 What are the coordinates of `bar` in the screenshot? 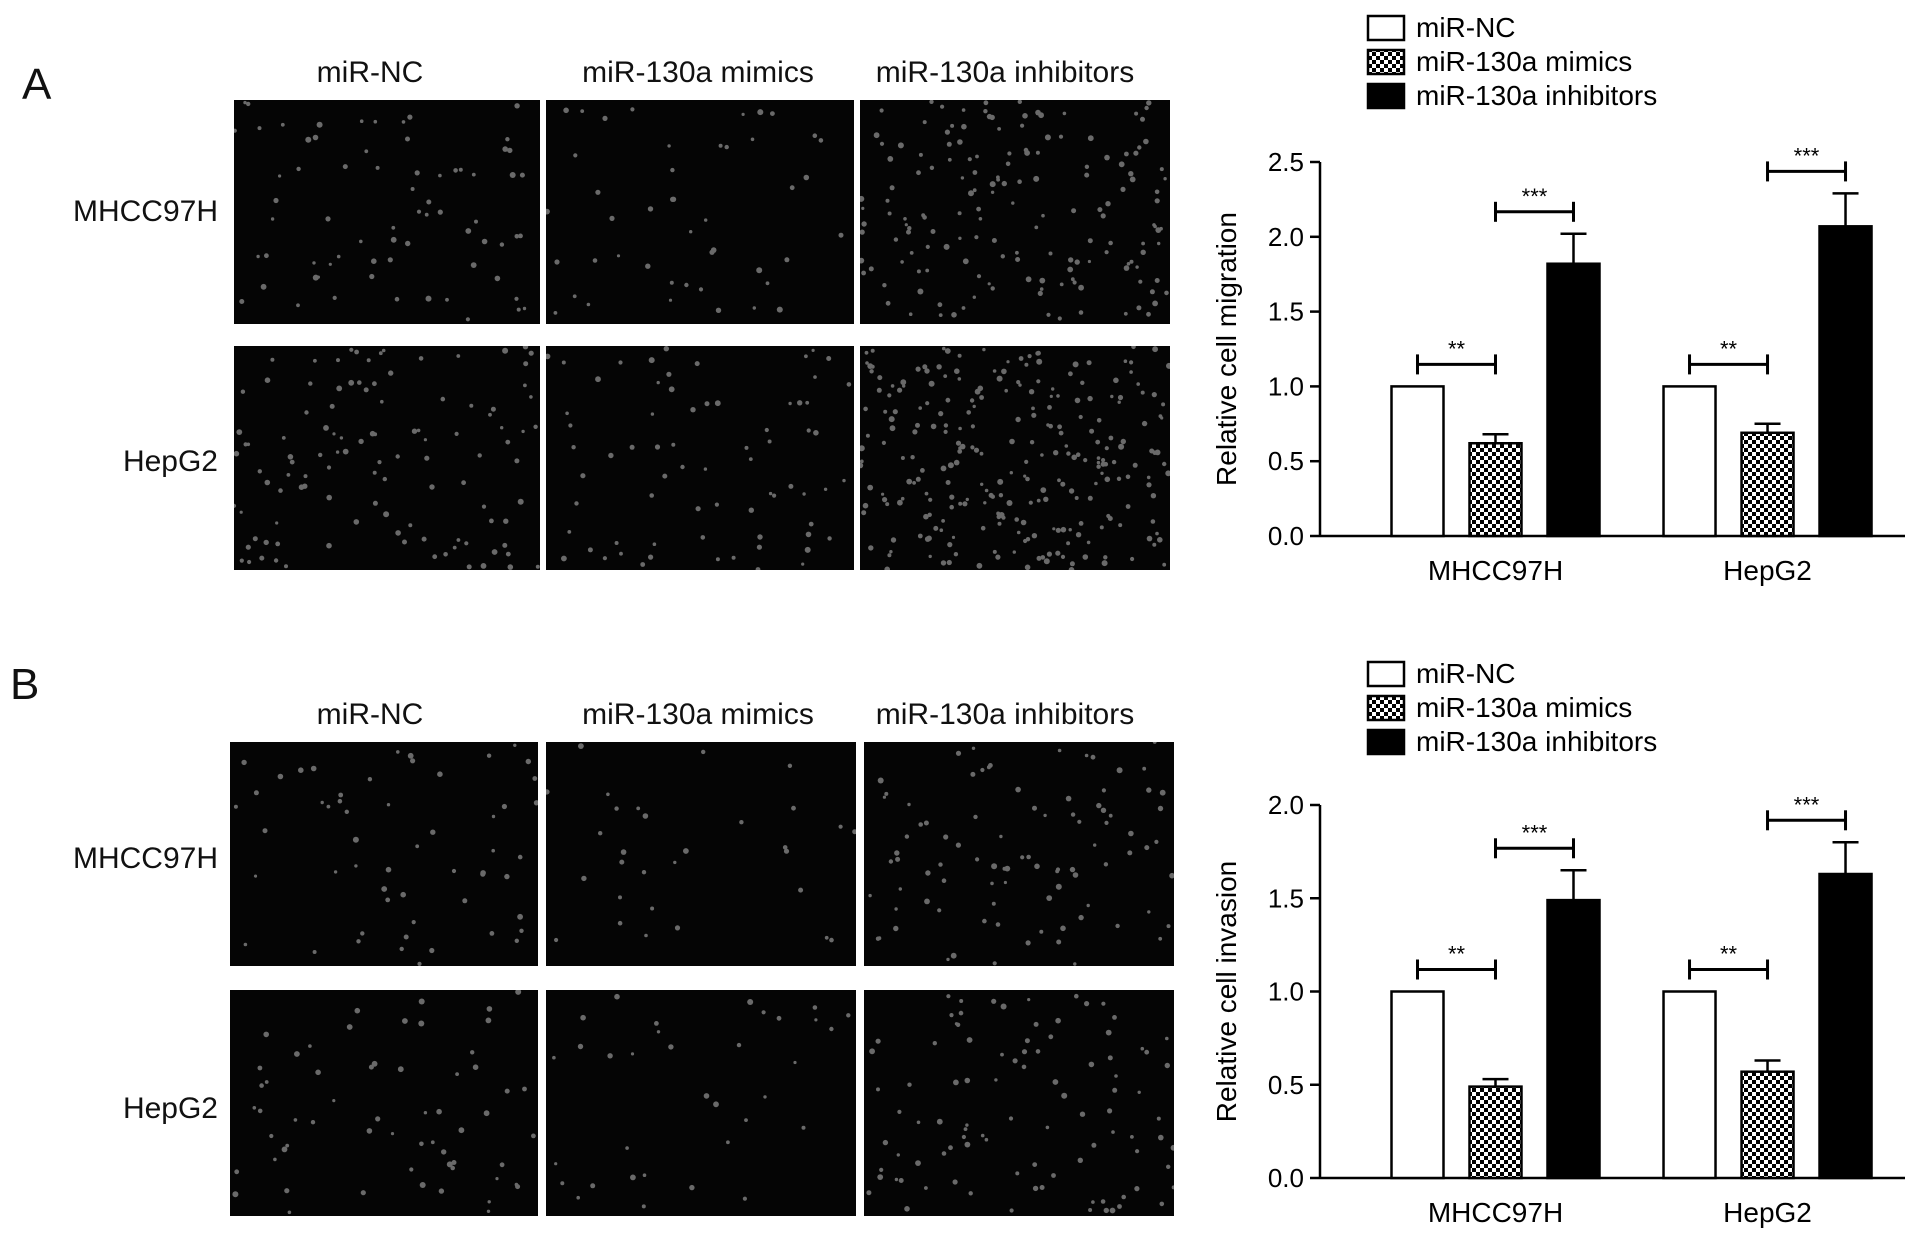 It's located at (1767, 484).